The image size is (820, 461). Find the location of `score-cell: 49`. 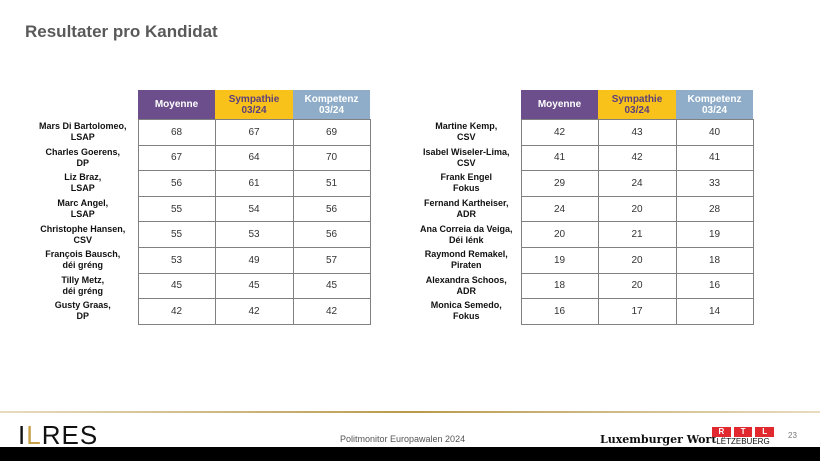

score-cell: 49 is located at coordinates (254, 260).